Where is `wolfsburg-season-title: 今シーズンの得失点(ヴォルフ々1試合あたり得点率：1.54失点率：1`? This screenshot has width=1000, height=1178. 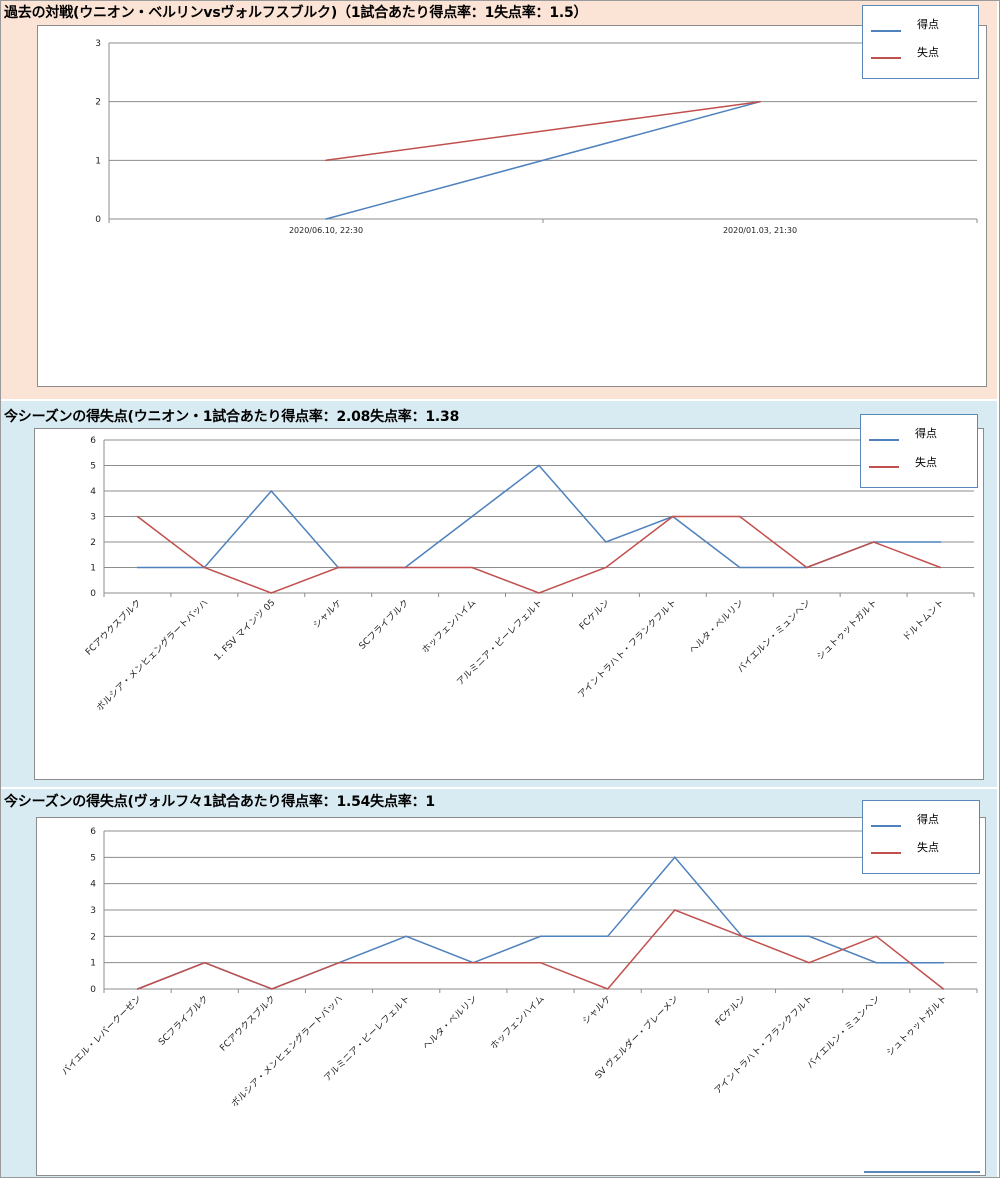 wolfsburg-season-title: 今シーズンの得失点(ヴォルフ々1試合あたり得点率：1.54失点率：1 is located at coordinates (219, 802).